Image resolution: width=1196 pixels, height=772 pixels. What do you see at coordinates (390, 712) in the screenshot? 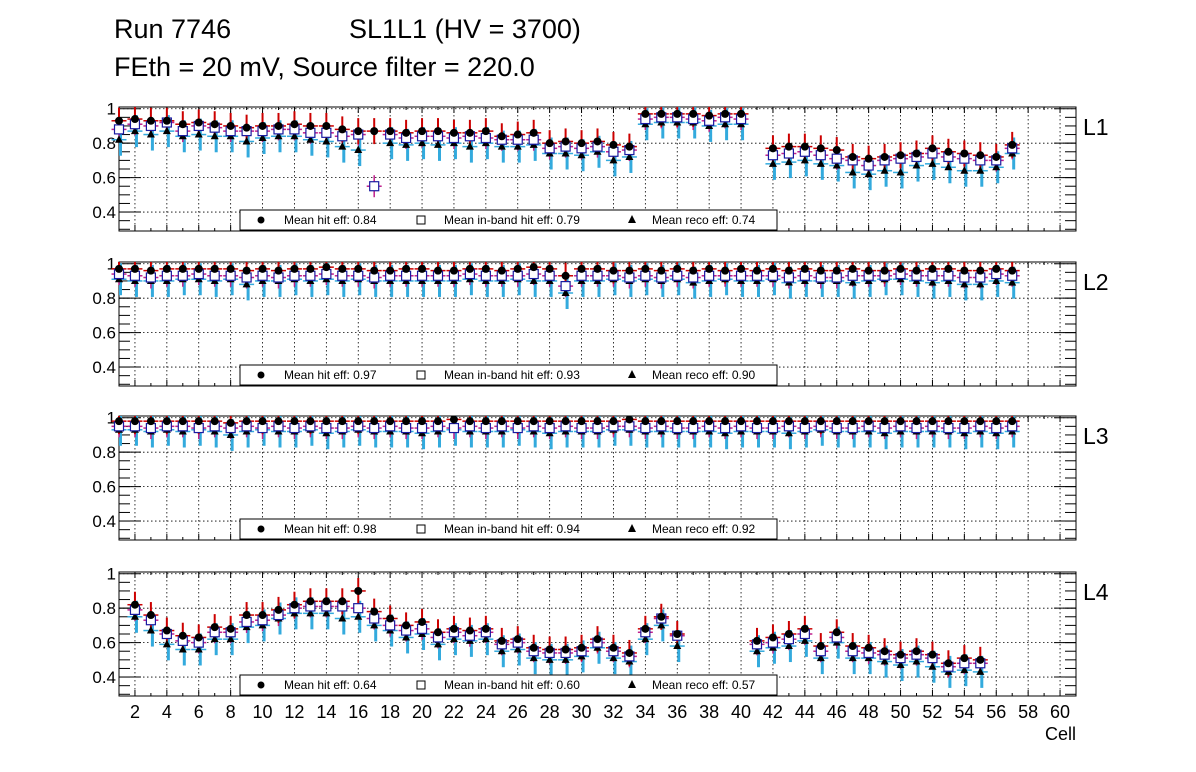
I see `x-tick-label: 18` at bounding box center [390, 712].